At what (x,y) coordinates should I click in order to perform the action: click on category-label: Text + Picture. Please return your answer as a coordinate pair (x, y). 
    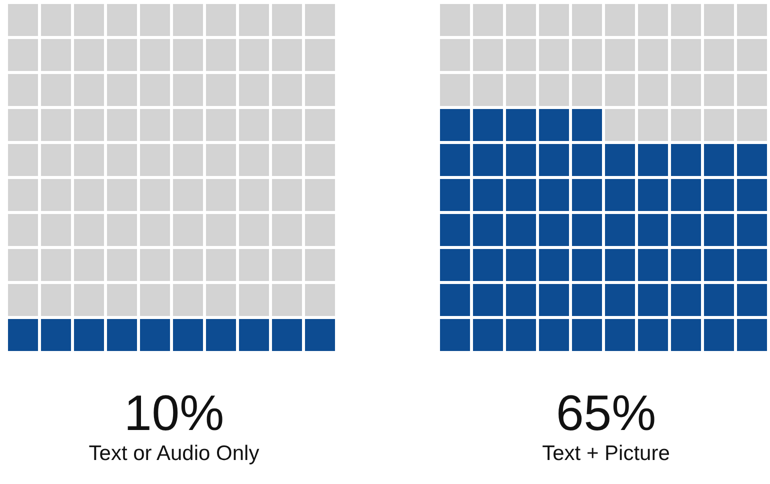
    Looking at the image, I should click on (606, 454).